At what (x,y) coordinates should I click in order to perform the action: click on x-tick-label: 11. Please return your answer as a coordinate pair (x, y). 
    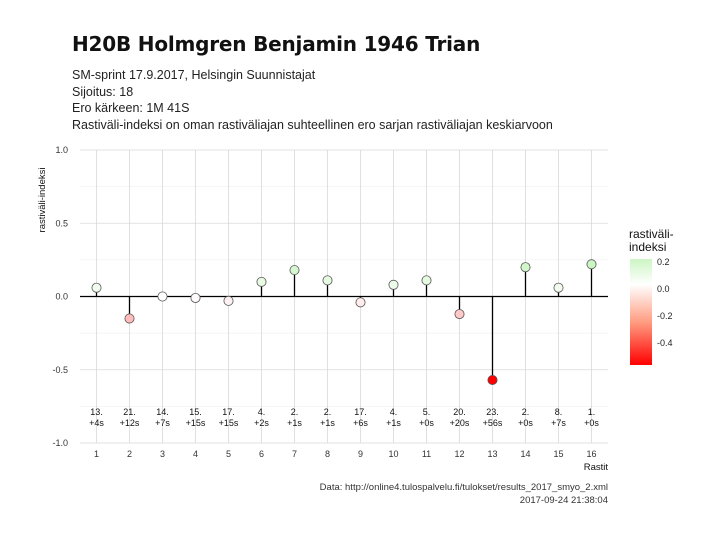
    Looking at the image, I should click on (426, 454).